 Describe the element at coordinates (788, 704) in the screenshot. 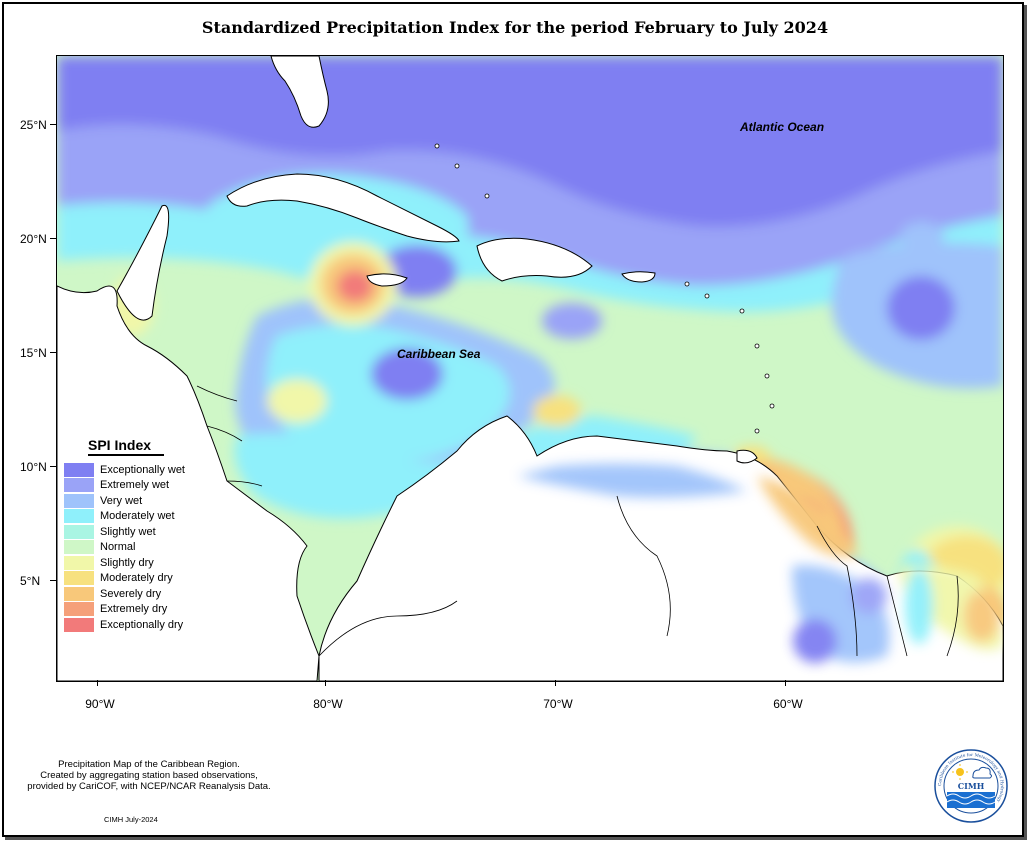

I see `lon-label-60: 60°W` at that location.